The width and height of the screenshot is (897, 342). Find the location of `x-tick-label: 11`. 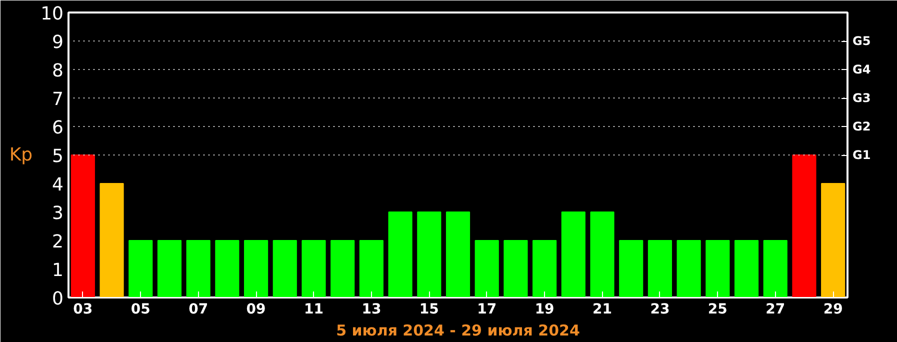

x-tick-label: 11 is located at coordinates (314, 310).